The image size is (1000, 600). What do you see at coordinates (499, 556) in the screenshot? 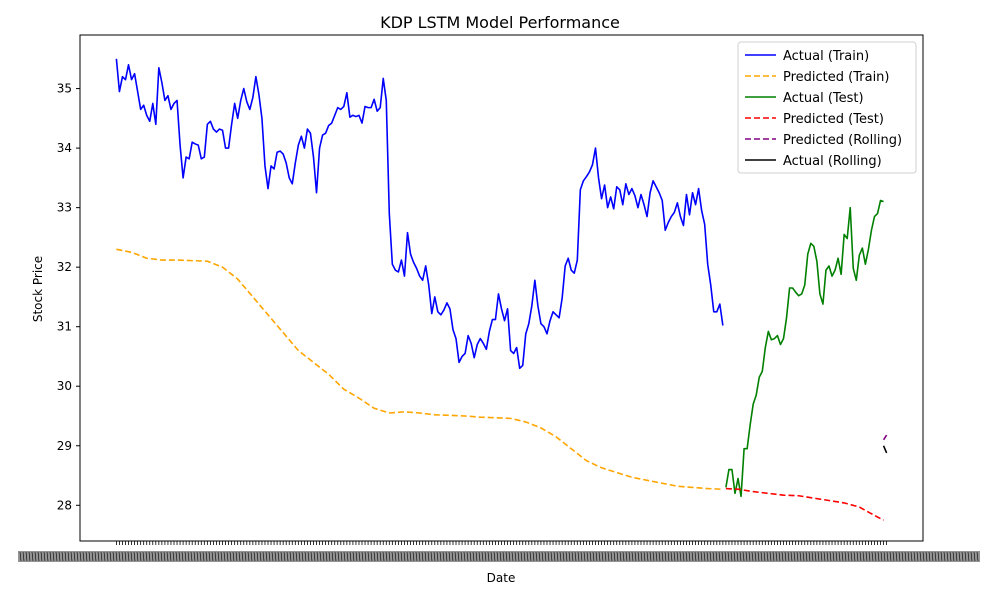
I see `x-tick-labels-overlapping` at bounding box center [499, 556].